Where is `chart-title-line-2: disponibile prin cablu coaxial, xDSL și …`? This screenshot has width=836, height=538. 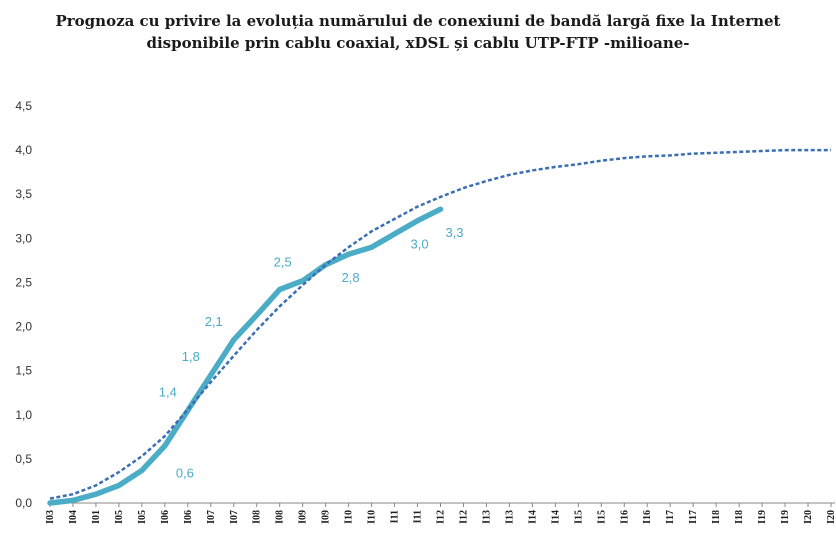 chart-title-line-2: disponibile prin cablu coaxial, xDSL și … is located at coordinates (418, 43).